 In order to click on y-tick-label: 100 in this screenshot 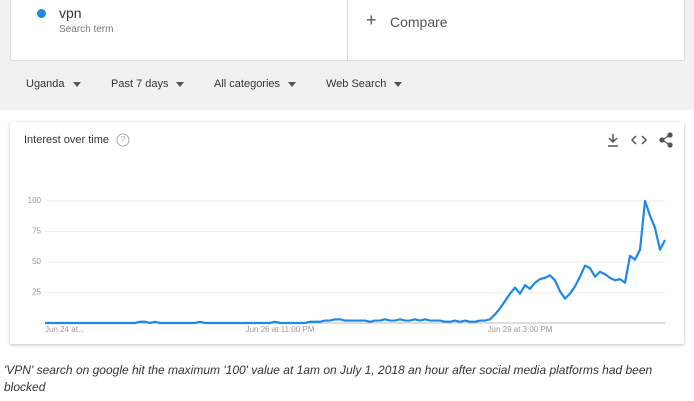, I will do `click(35, 200)`.